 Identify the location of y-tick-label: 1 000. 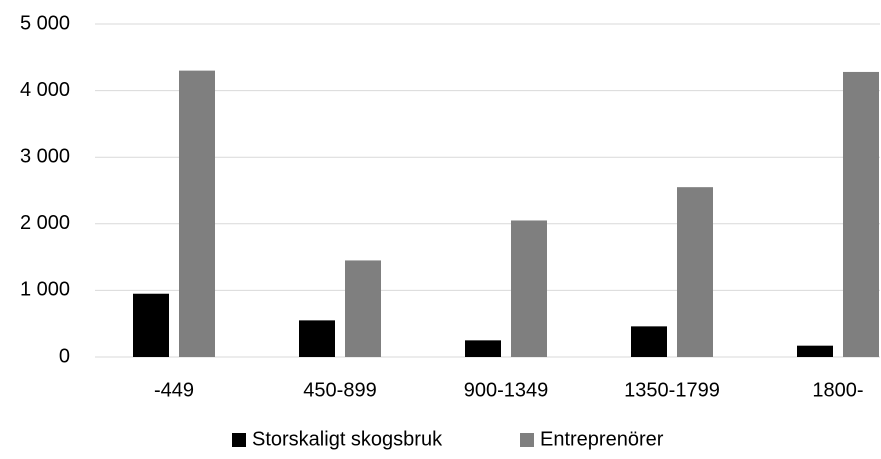
(45, 290).